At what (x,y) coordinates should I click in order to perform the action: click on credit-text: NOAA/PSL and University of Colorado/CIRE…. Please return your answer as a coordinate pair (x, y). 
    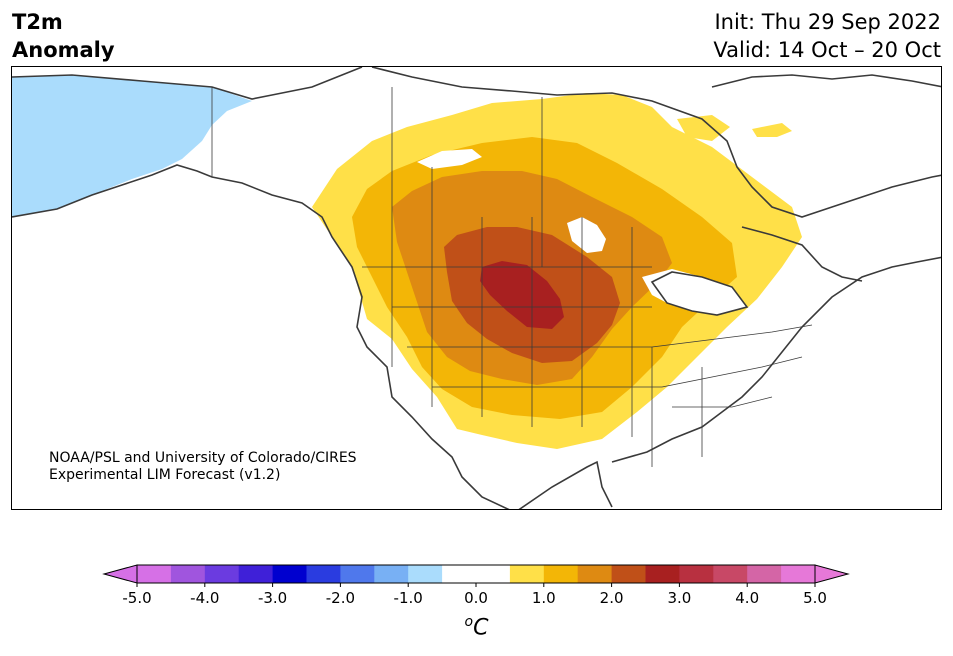
    Looking at the image, I should click on (203, 467).